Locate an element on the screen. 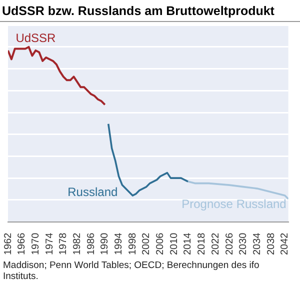 This screenshot has width=300, height=300. series-label: UdSSR is located at coordinates (36, 37).